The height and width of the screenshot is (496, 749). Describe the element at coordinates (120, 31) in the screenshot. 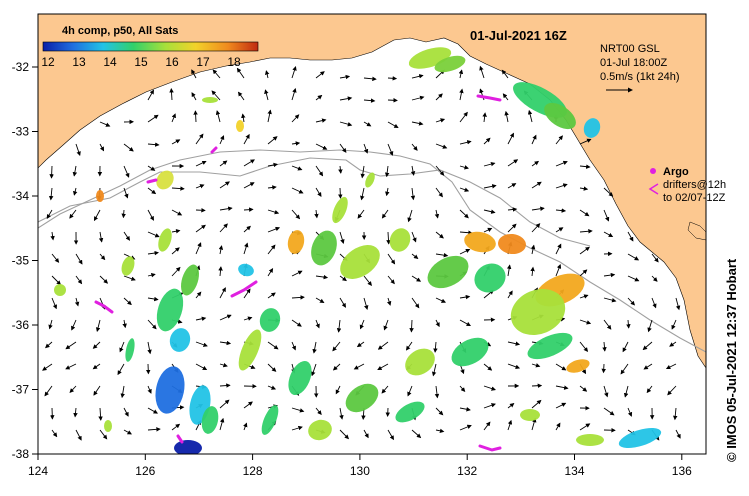

I see `colorbar-title: 4h comp, p50, All Sats` at that location.